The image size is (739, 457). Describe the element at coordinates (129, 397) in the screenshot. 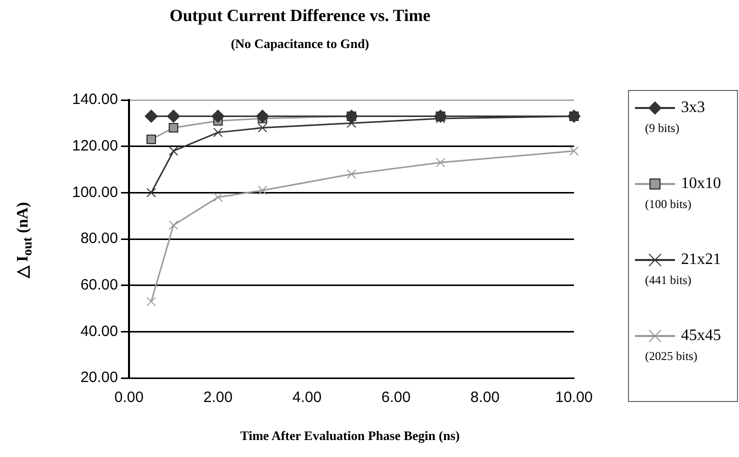

I see `x-tick-label: 0.00` at that location.